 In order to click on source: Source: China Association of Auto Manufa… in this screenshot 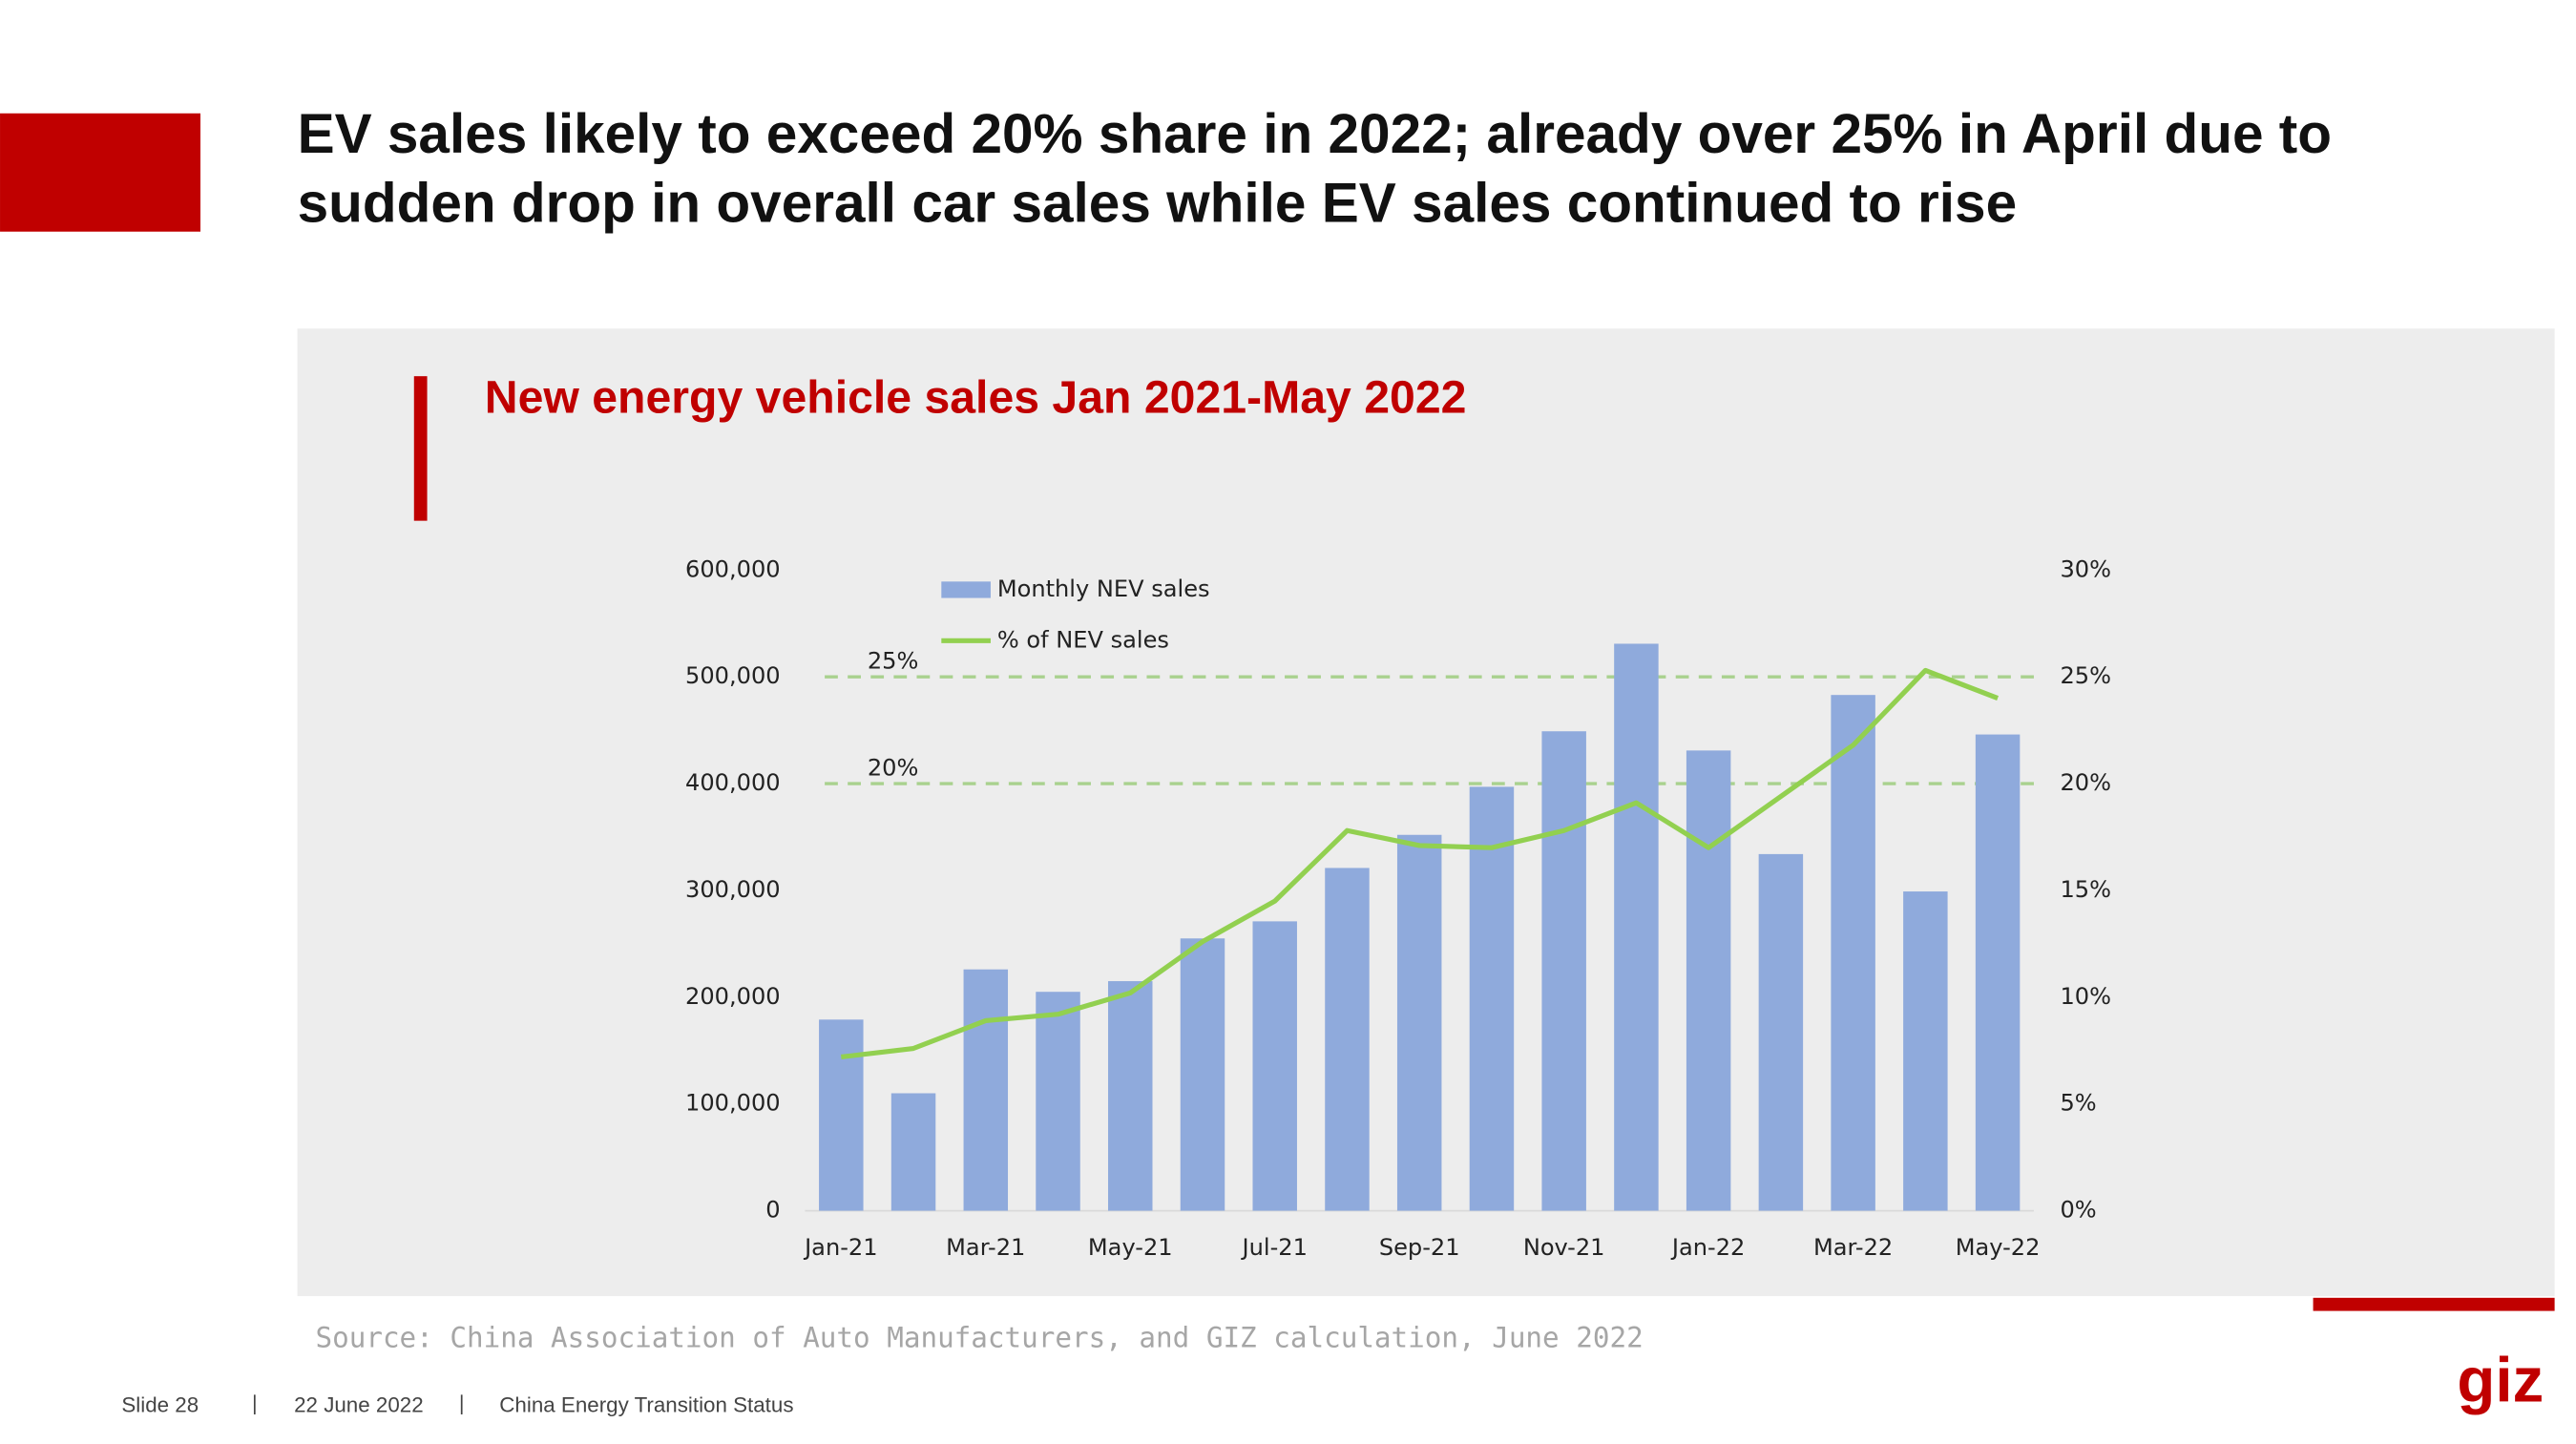, I will do `click(980, 1337)`.